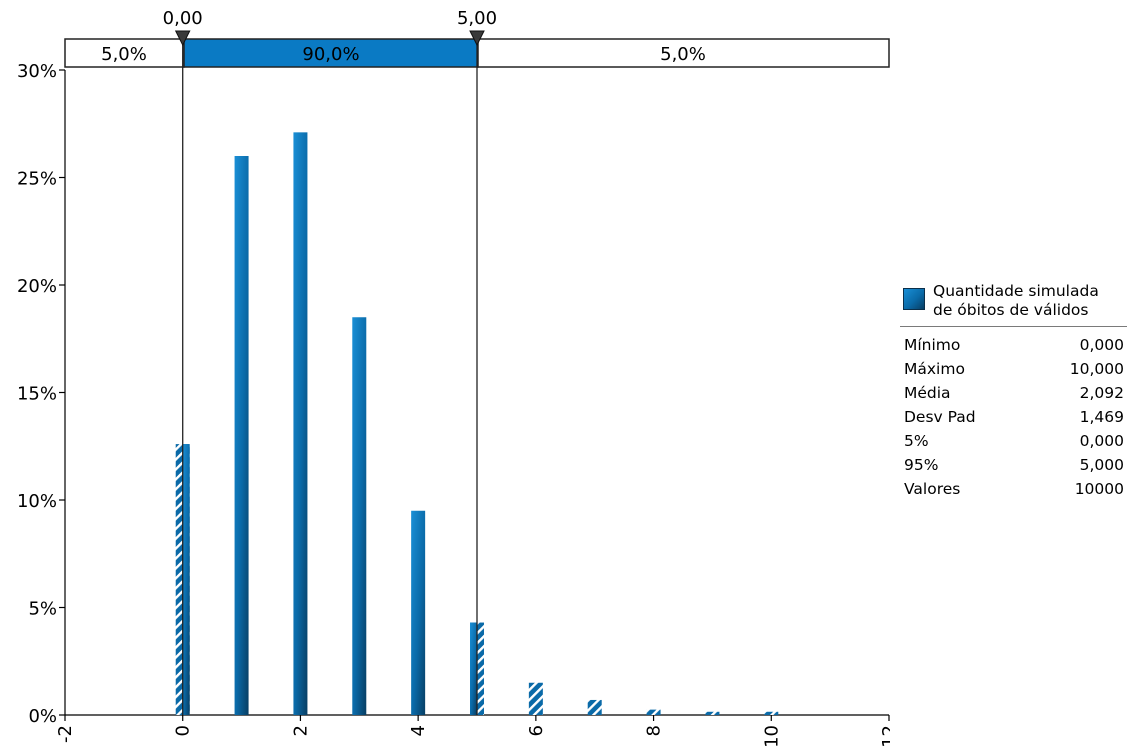  I want to click on right-delimiter-value: 5,00, so click(477, 18).